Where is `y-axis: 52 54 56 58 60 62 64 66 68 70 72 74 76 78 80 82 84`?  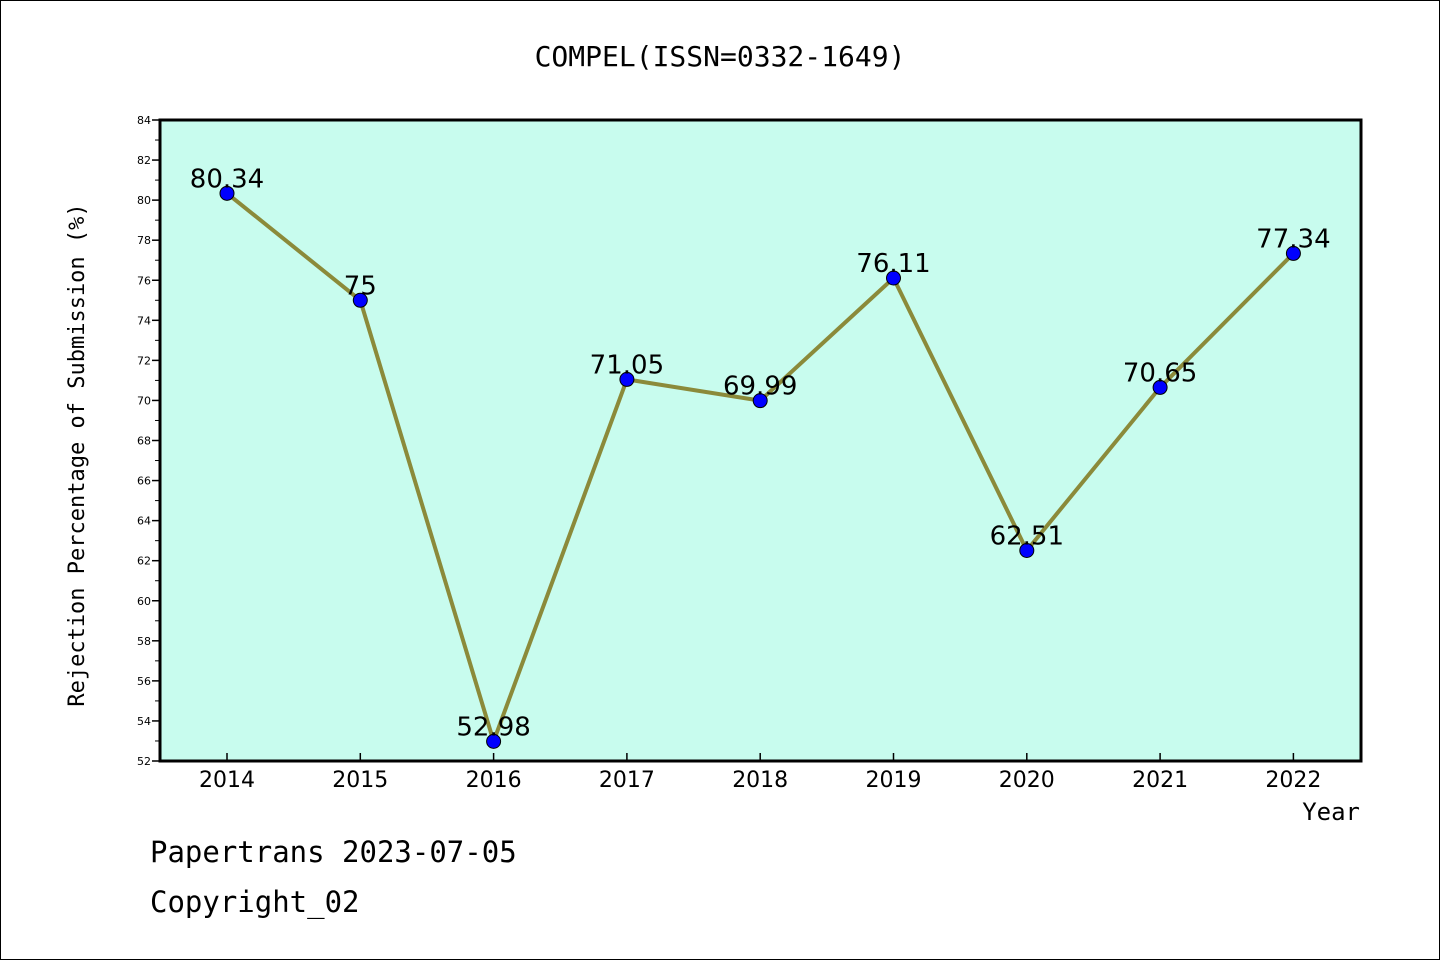
y-axis: 52 54 56 58 60 62 64 66 68 70 72 74 76 78 80 82 84 is located at coordinates (148, 441).